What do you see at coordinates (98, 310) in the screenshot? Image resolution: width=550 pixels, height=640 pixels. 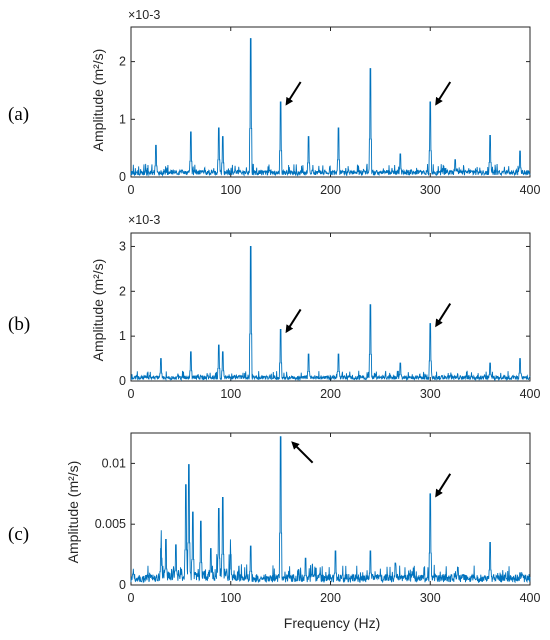 I see `panel-b-y-axis-label: Amplitude (m²/s)` at bounding box center [98, 310].